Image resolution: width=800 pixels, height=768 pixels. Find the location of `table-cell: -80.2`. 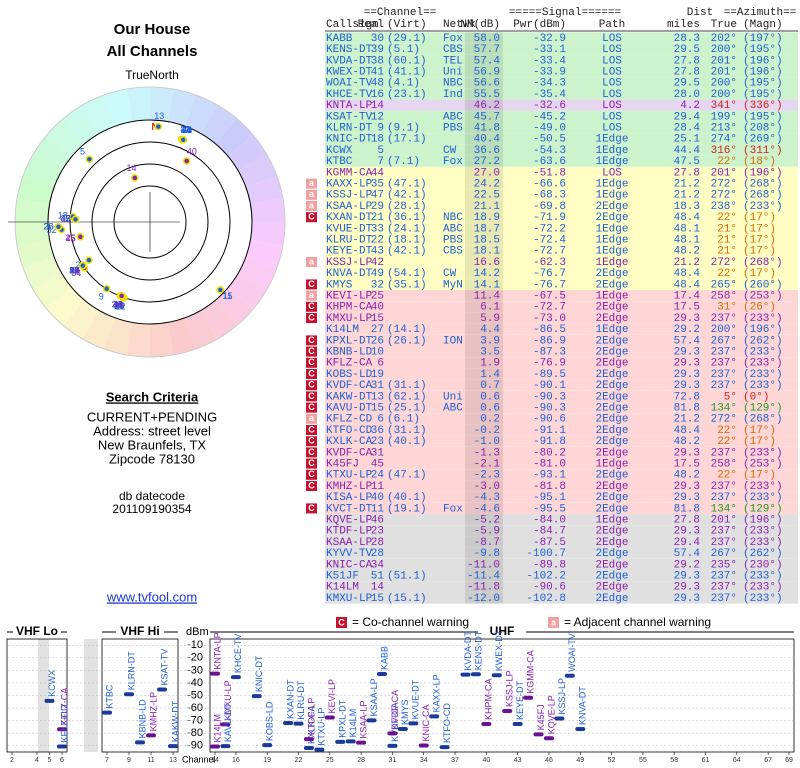

table-cell: -80.2 is located at coordinates (549, 453).